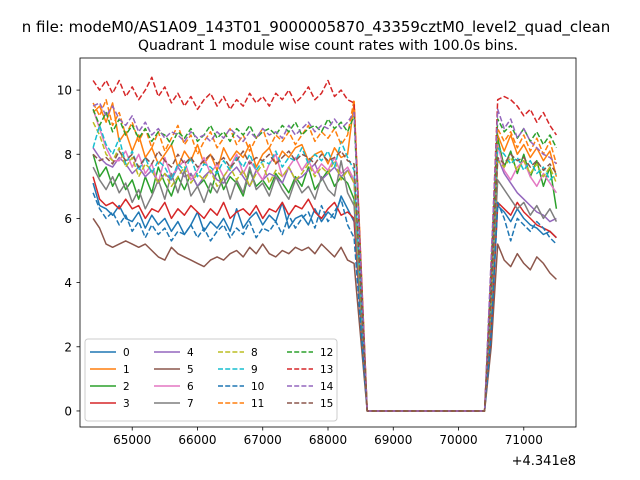  I want to click on y-tick-label: 6, so click(68, 219).